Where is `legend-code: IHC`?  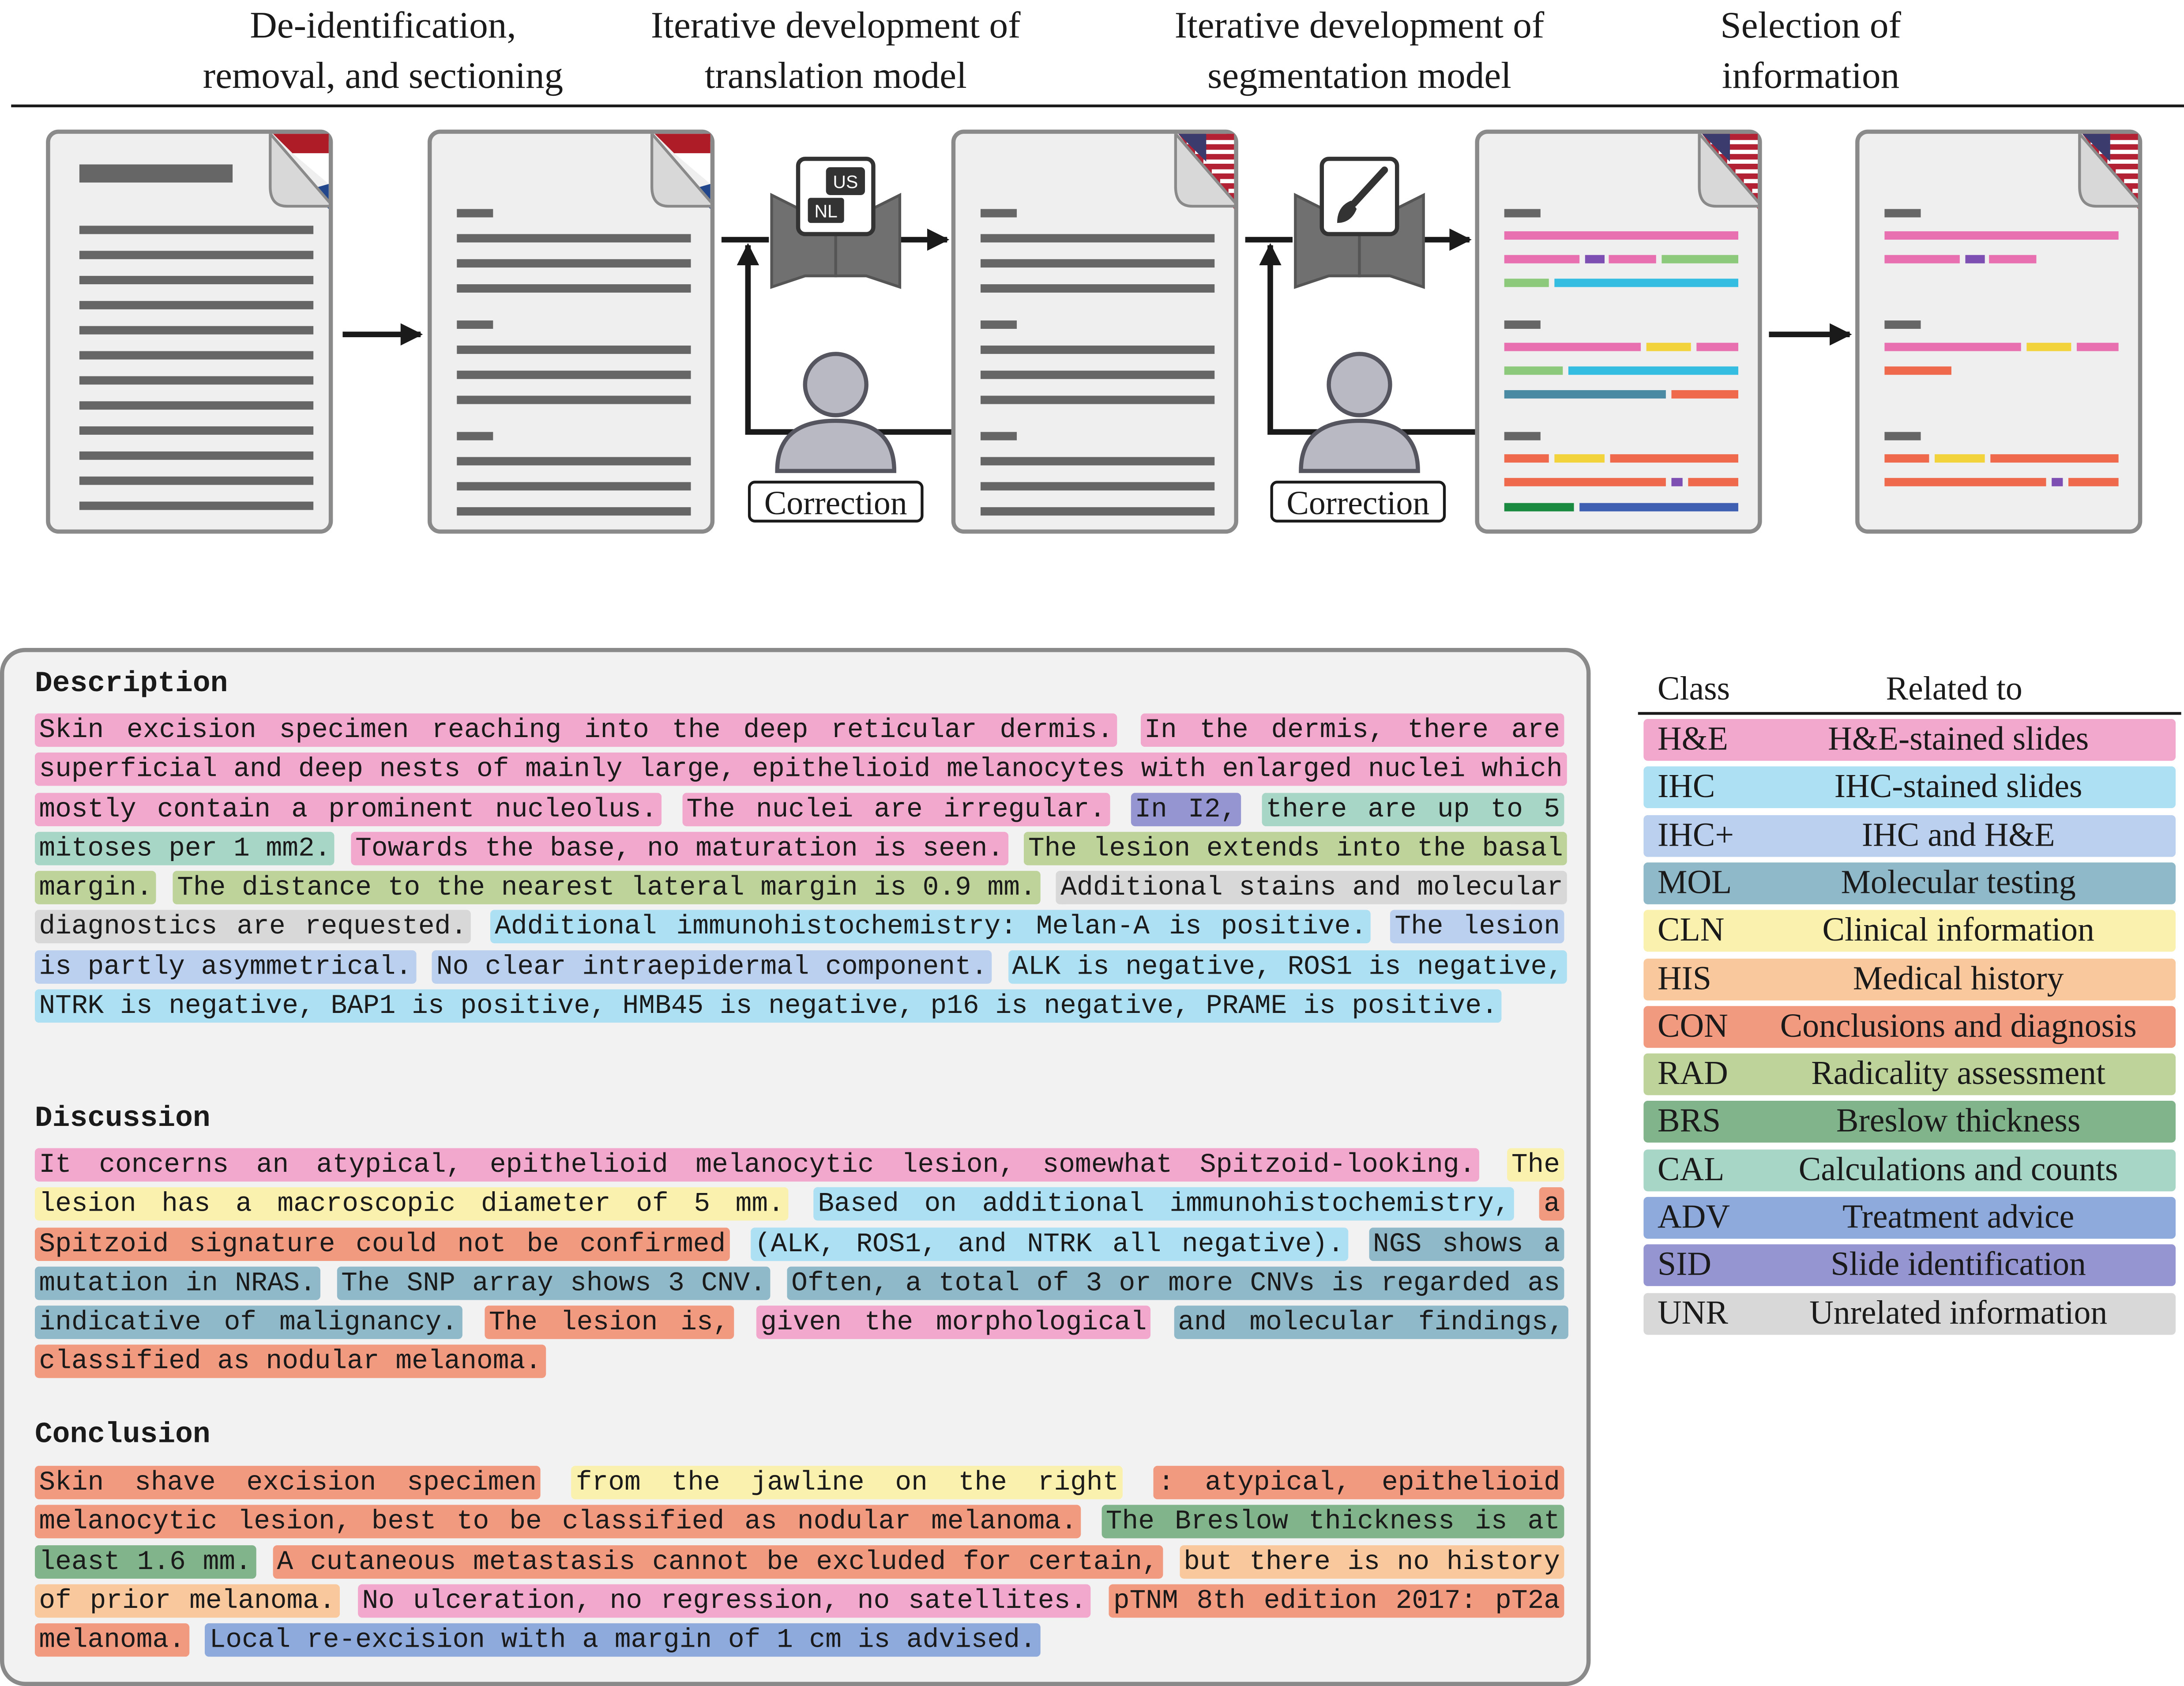
legend-code: IHC is located at coordinates (1686, 788).